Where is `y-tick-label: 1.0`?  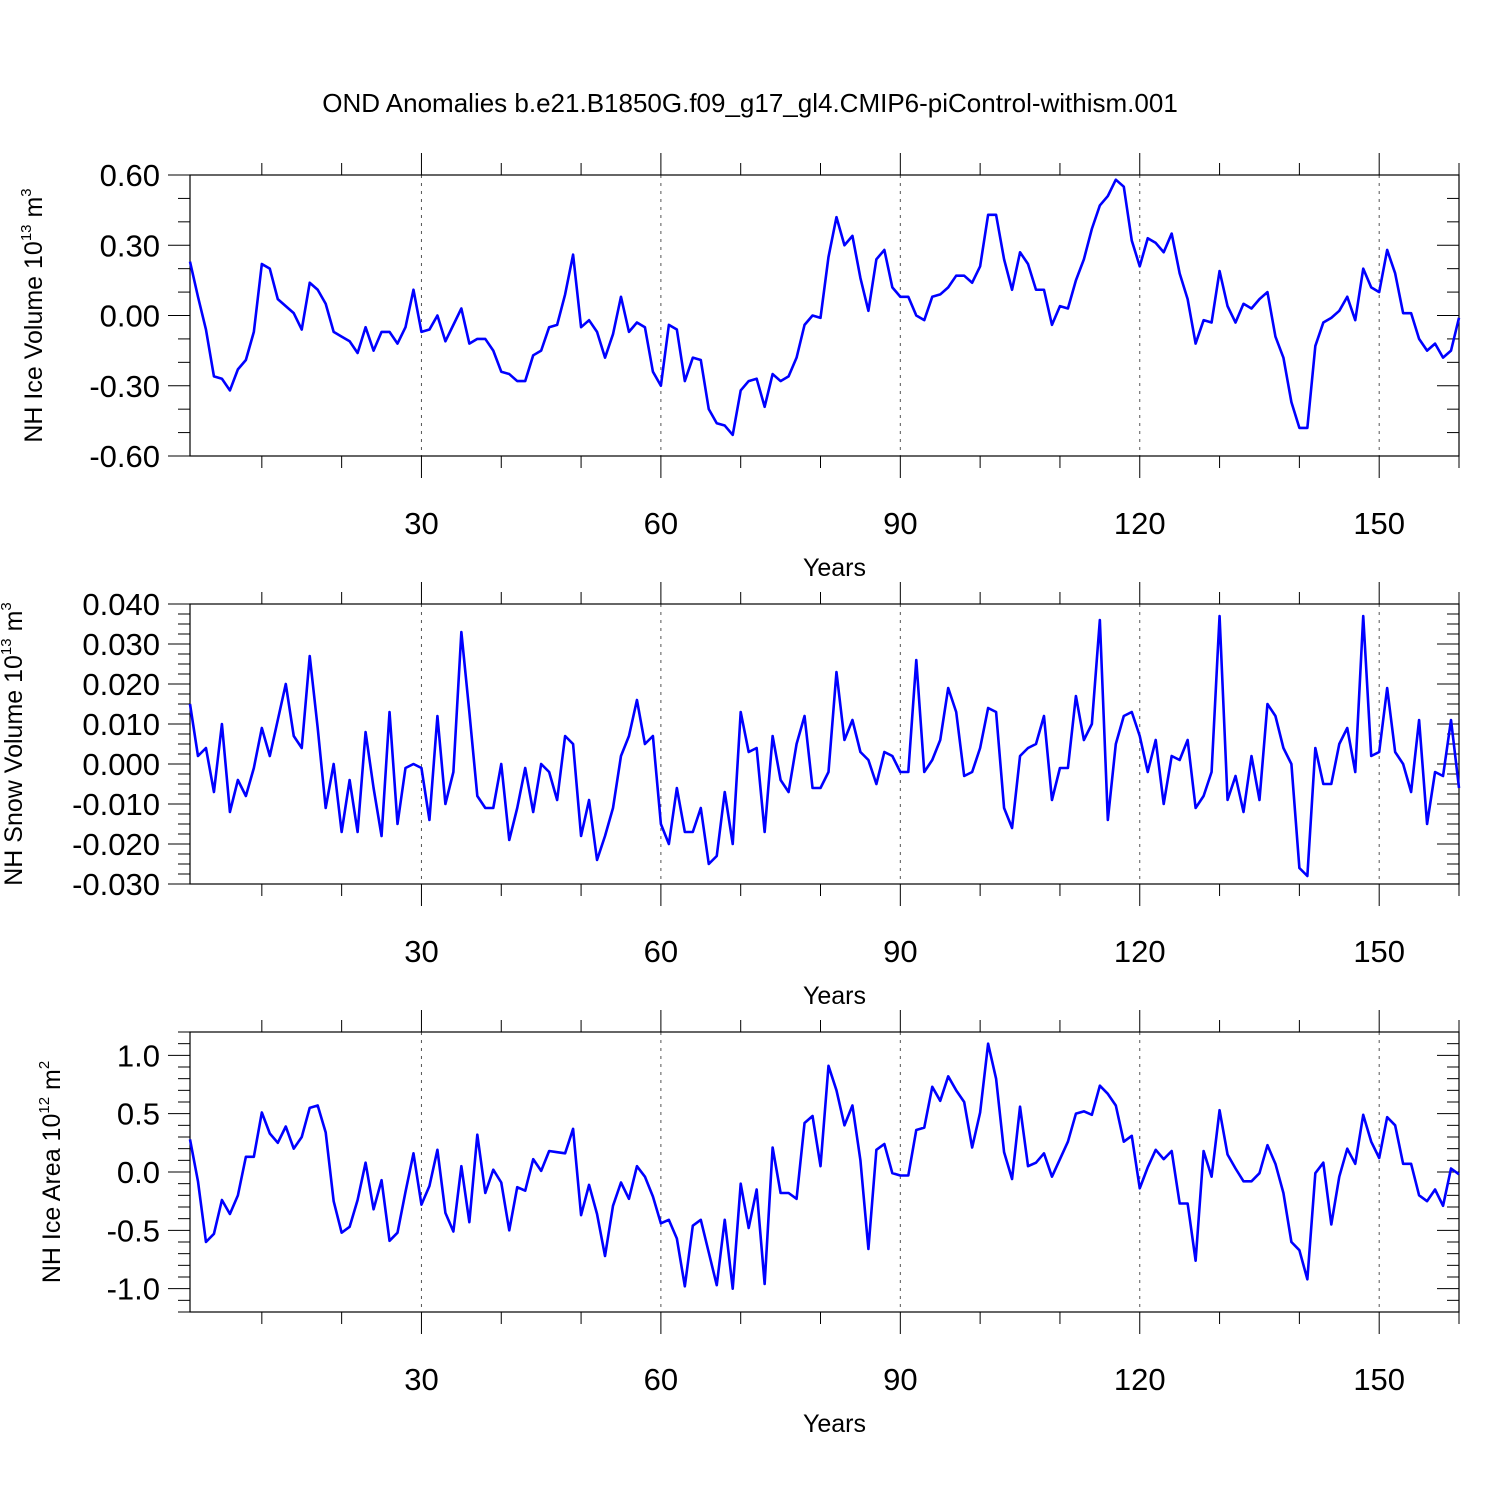 y-tick-label: 1.0 is located at coordinates (138, 1055).